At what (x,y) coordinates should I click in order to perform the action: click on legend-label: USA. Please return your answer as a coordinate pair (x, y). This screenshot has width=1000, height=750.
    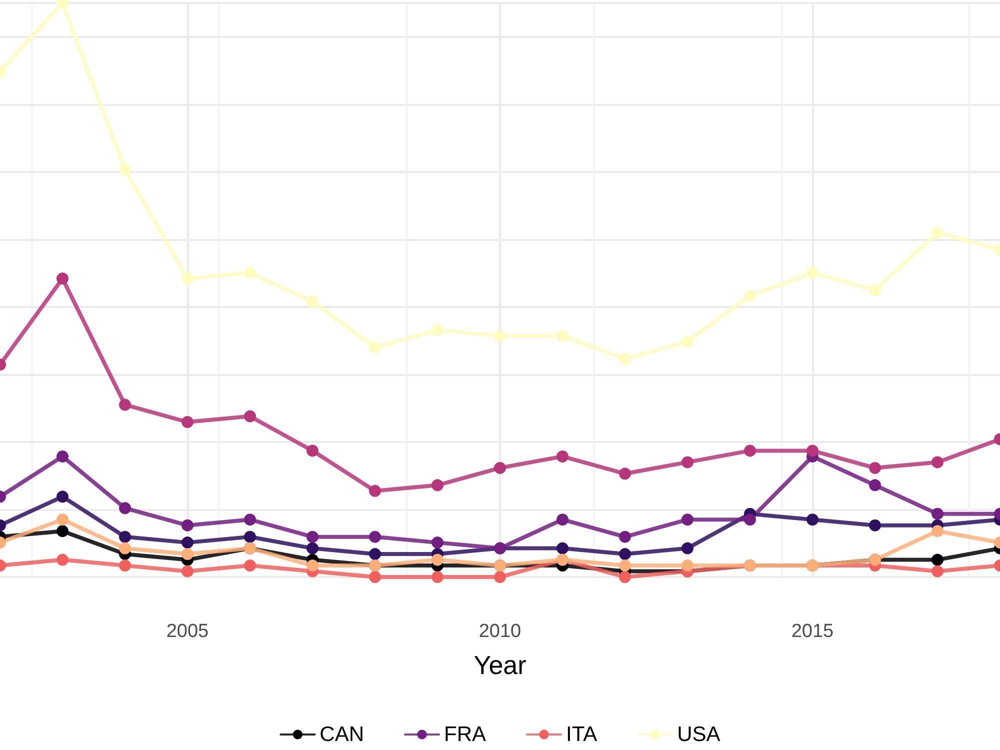
    Looking at the image, I should click on (698, 734).